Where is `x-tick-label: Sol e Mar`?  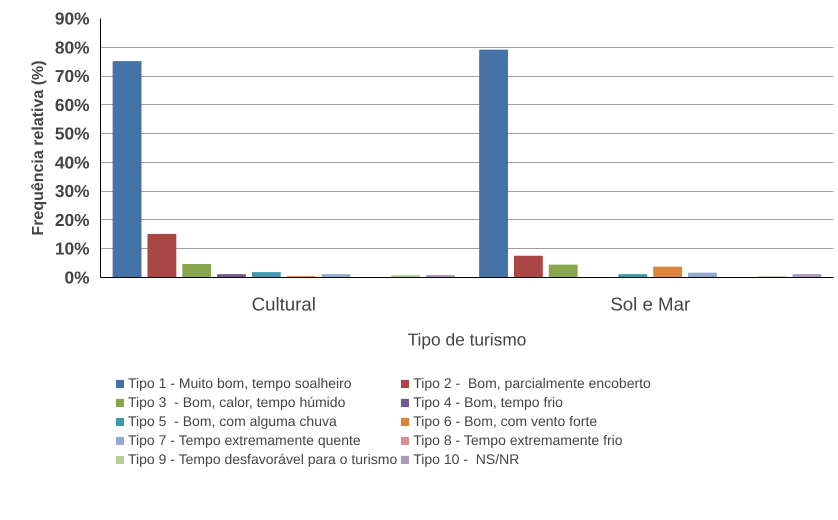
x-tick-label: Sol e Mar is located at coordinates (650, 304).